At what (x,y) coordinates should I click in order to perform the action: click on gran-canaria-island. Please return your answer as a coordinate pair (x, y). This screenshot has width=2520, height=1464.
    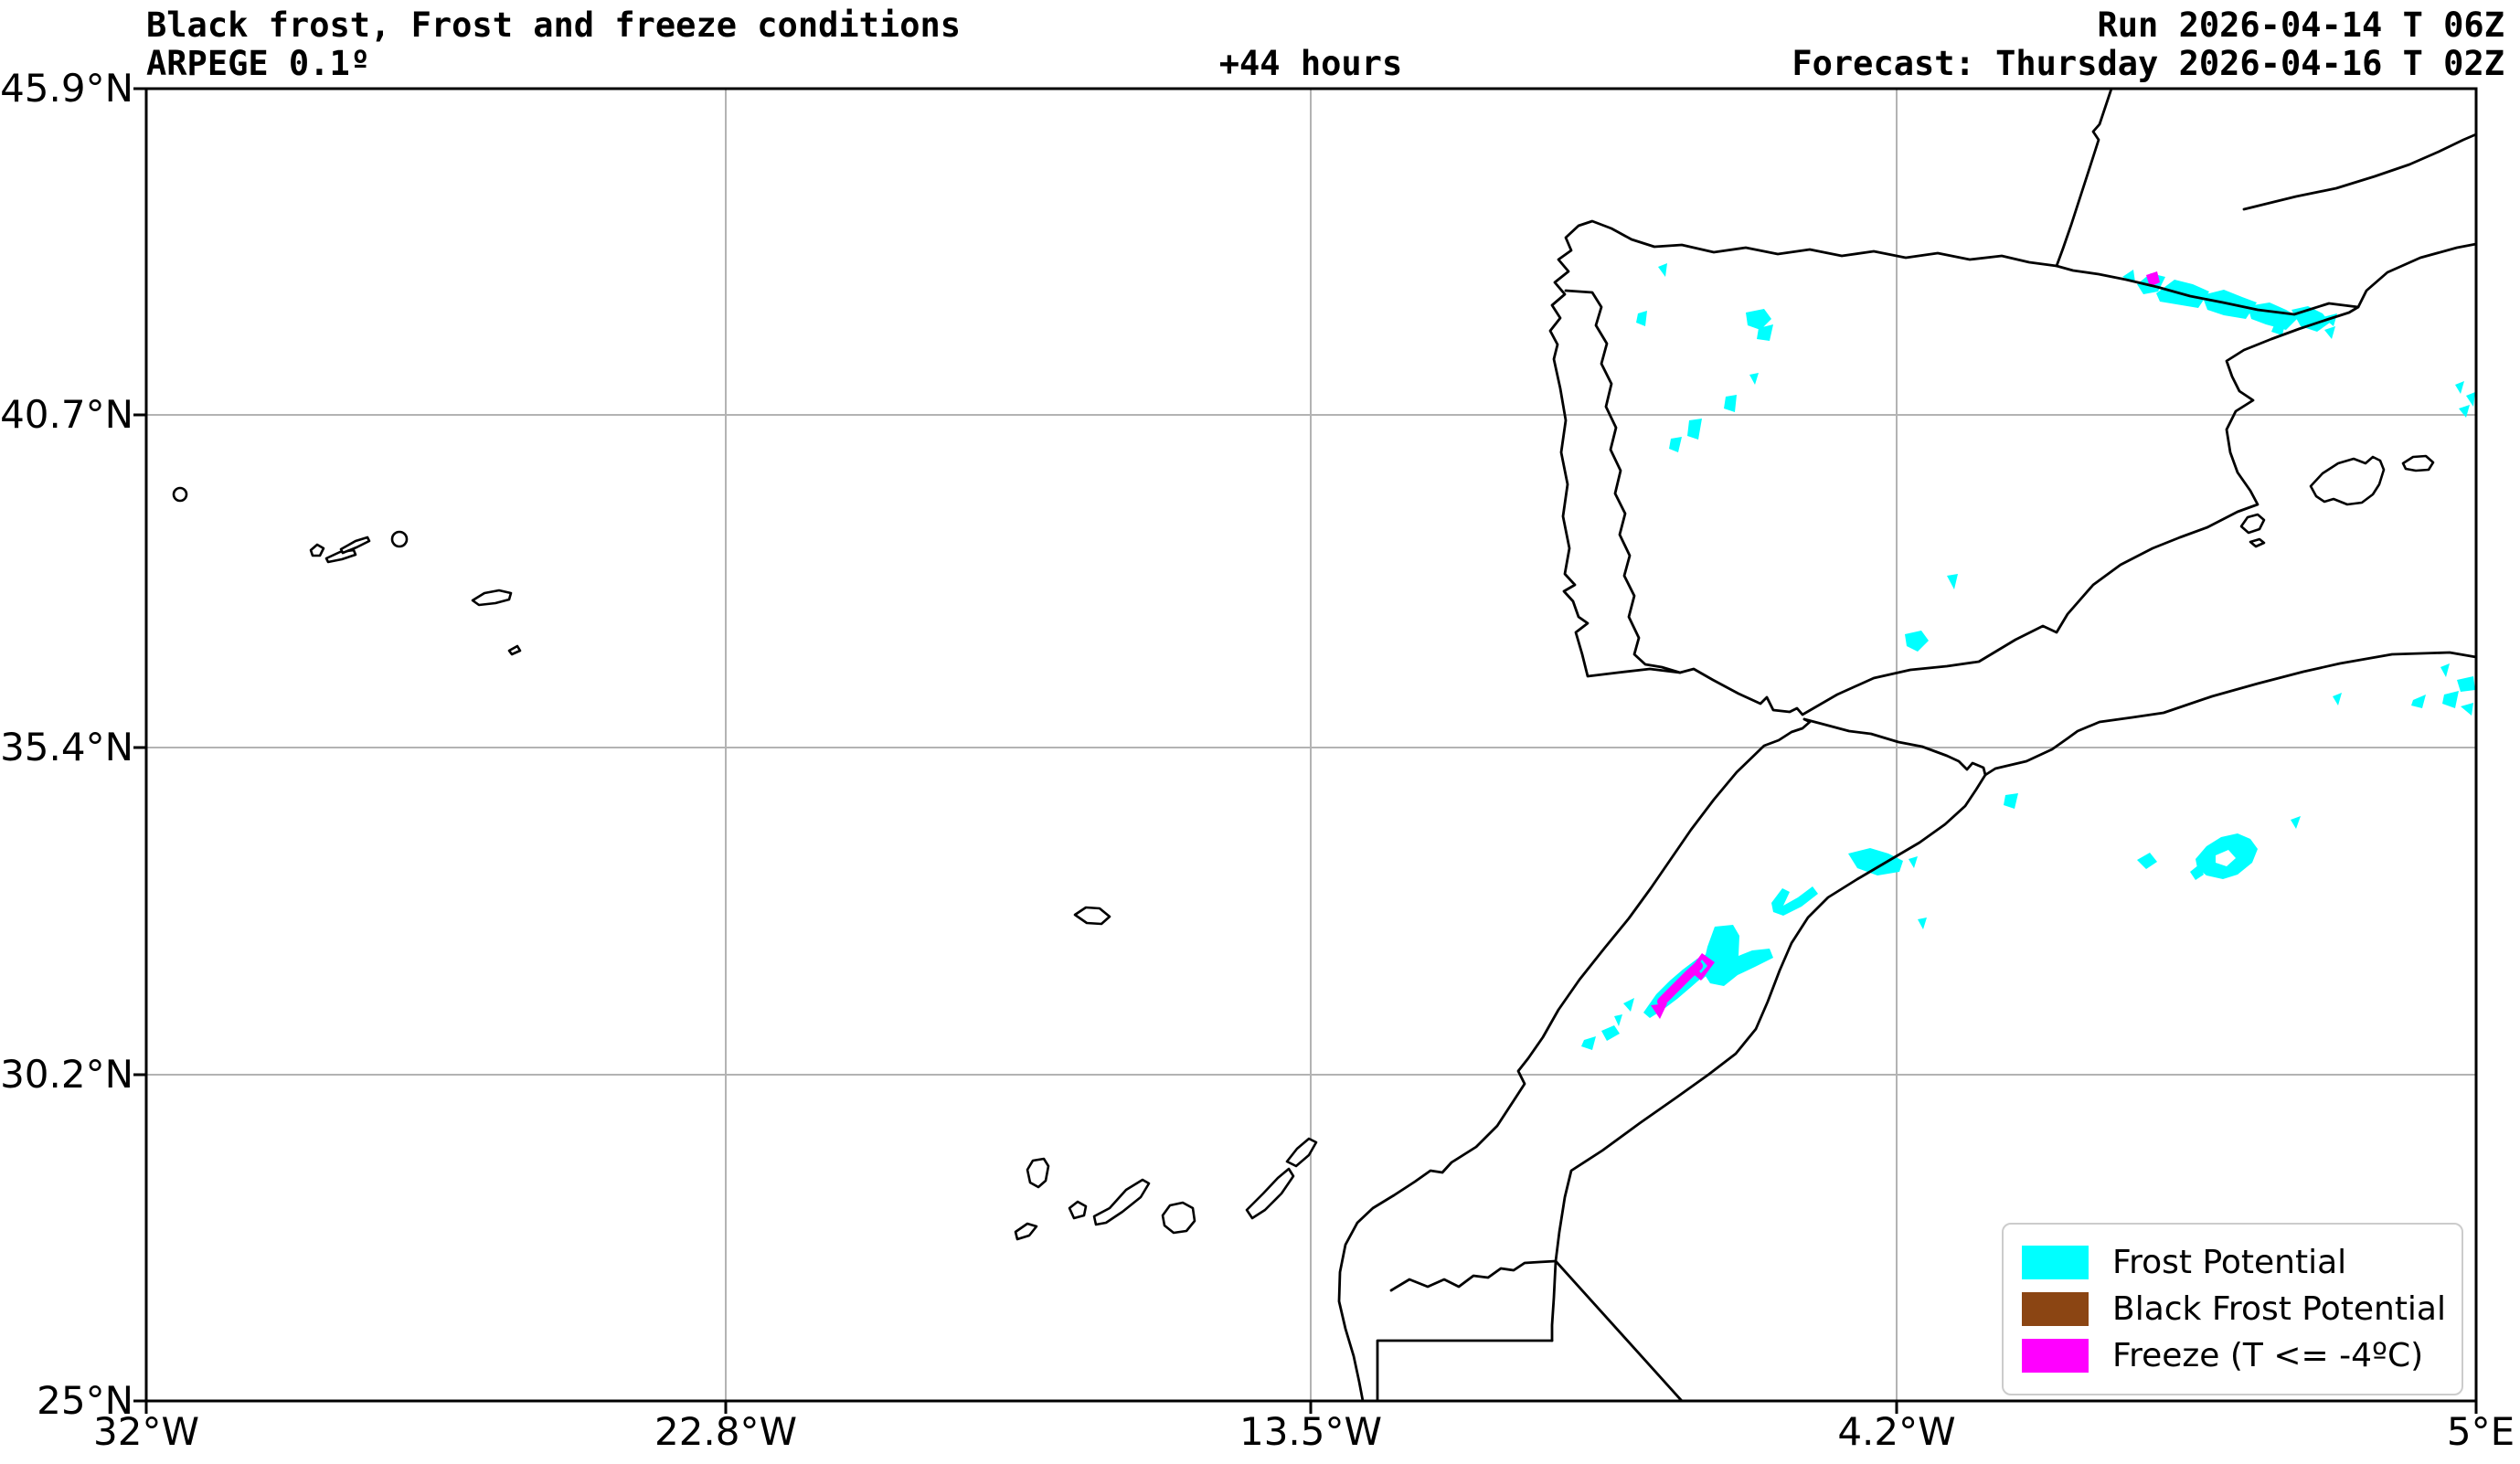
    Looking at the image, I should click on (1178, 1218).